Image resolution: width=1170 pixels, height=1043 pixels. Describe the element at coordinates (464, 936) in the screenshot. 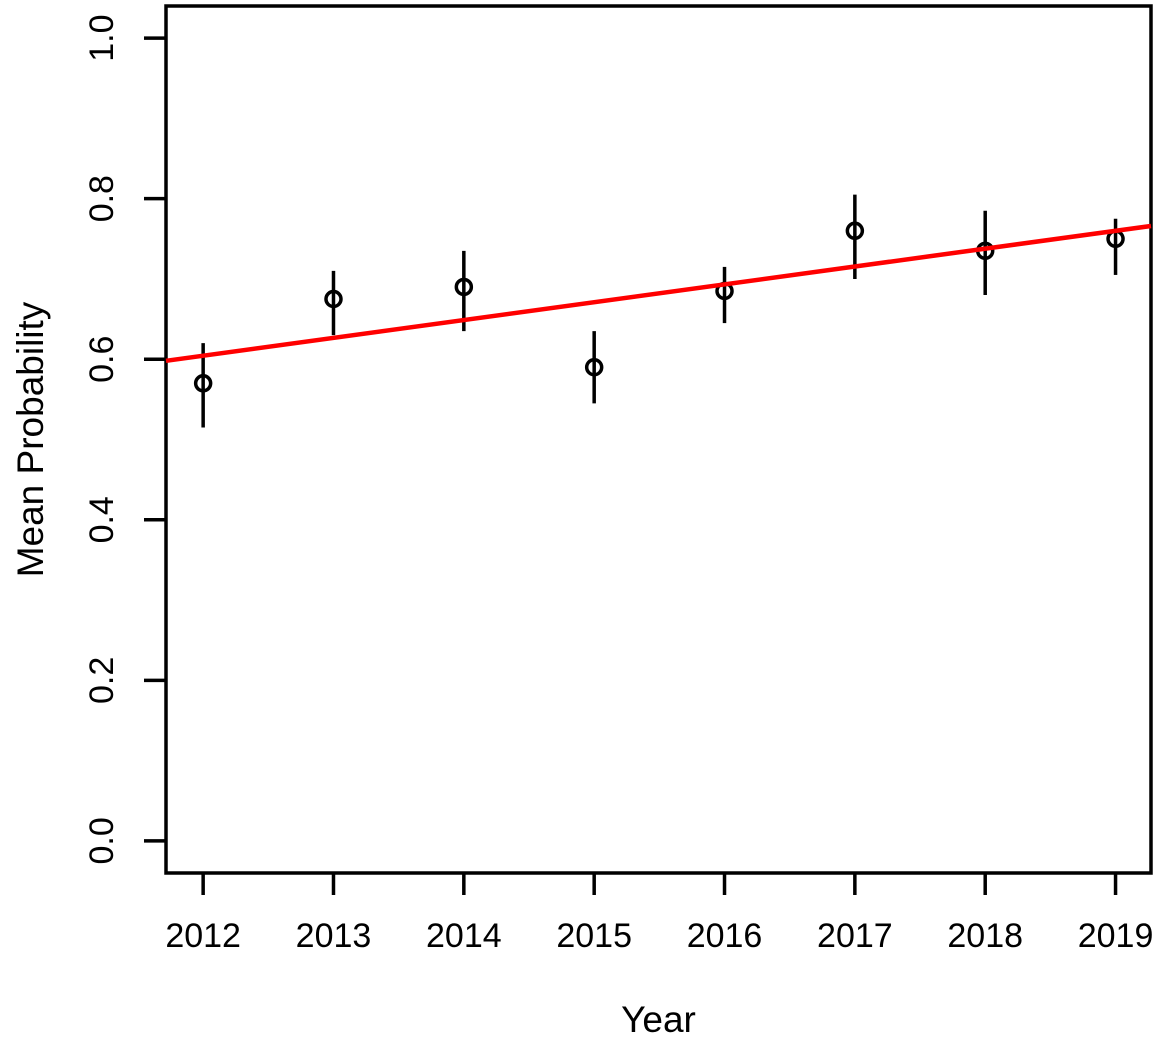

I see `x-tick-label: 2014` at that location.